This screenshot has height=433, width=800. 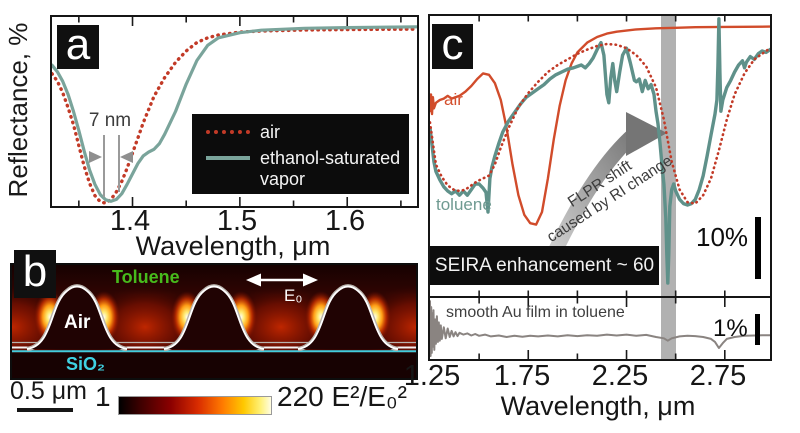 I want to click on scale-10pct-bar-icon, so click(x=758, y=248).